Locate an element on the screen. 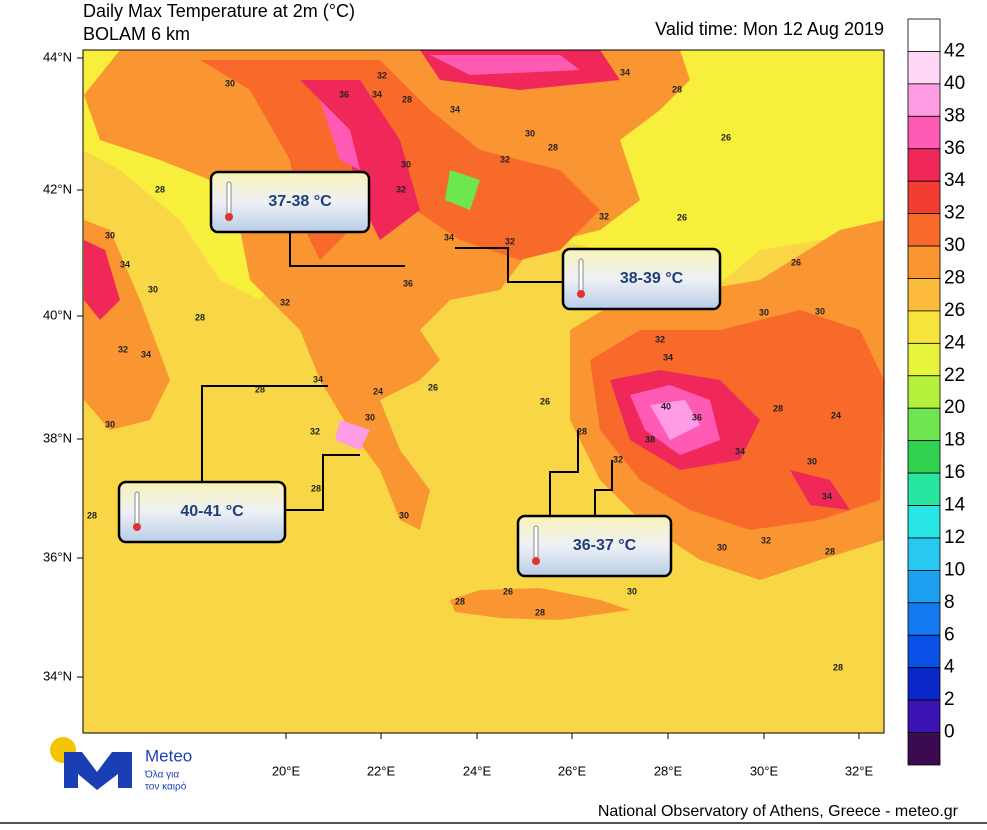 Image resolution: width=987 pixels, height=830 pixels. model: BOLAM 6 km is located at coordinates (136, 34).